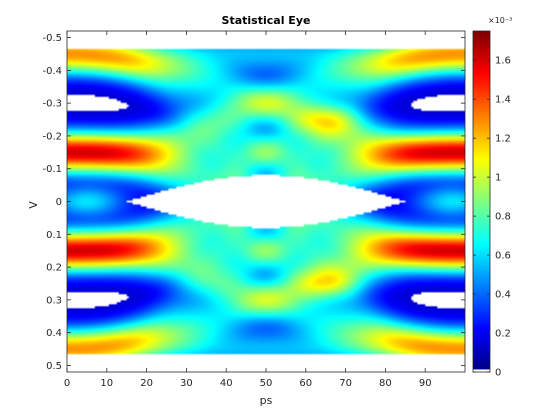  Describe the element at coordinates (266, 383) in the screenshot. I see `x-tick-label: 50` at that location.